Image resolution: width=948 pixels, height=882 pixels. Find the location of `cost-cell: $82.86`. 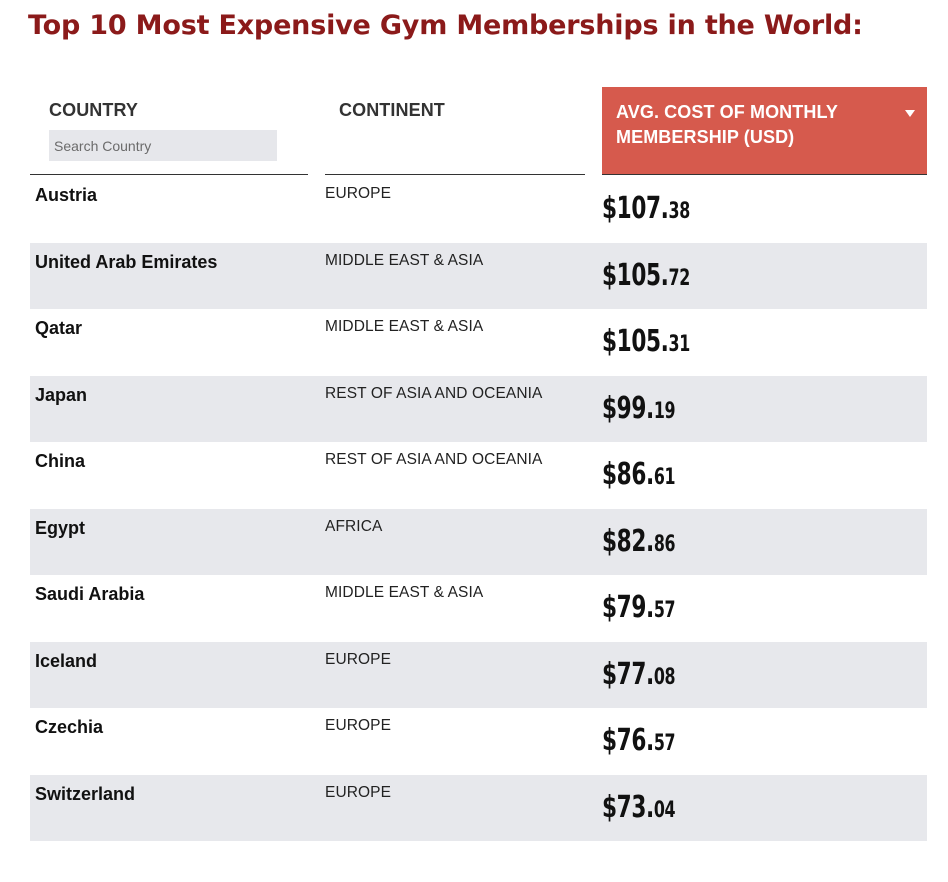

cost-cell: $82.86 is located at coordinates (639, 541).